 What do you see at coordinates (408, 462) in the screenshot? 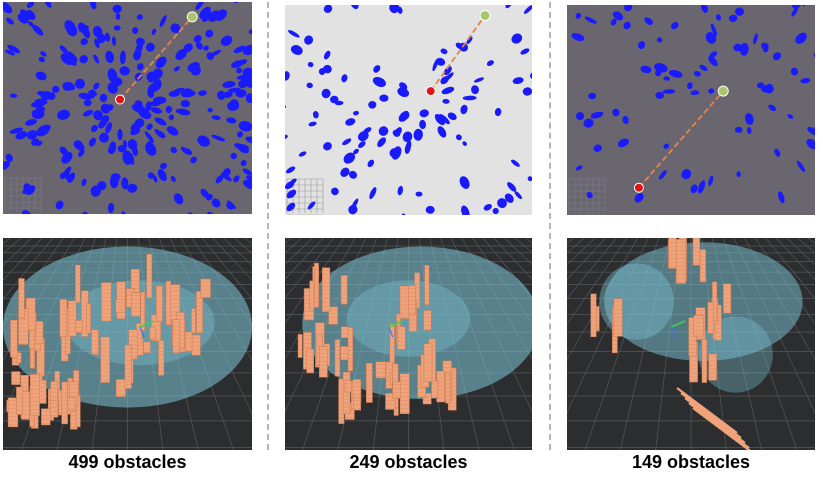
I see `caption-249-obstacles: 249 obstacles` at bounding box center [408, 462].